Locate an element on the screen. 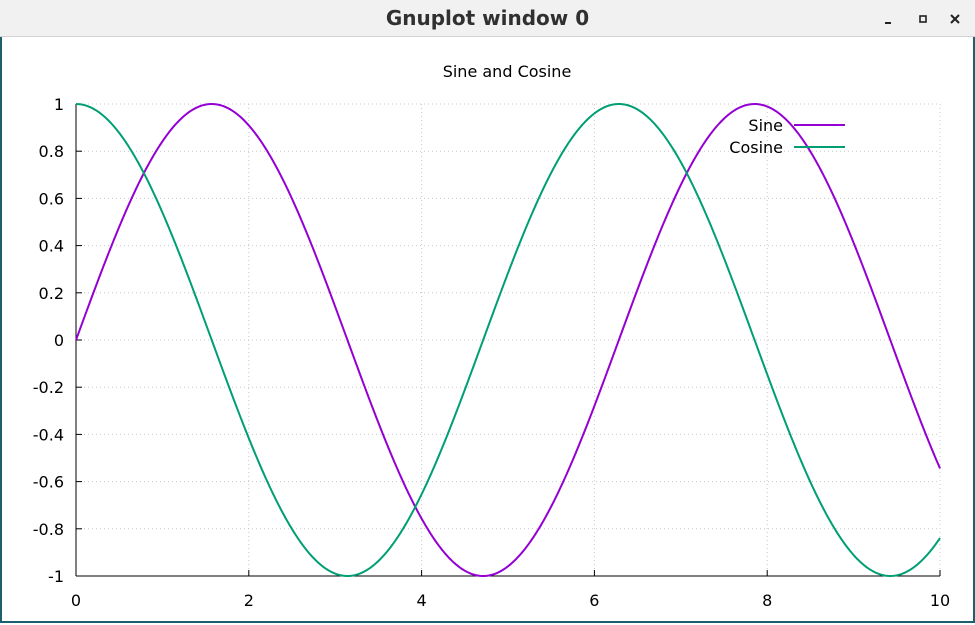 This screenshot has height=625, width=975. x-tick-label: 10 is located at coordinates (940, 600).